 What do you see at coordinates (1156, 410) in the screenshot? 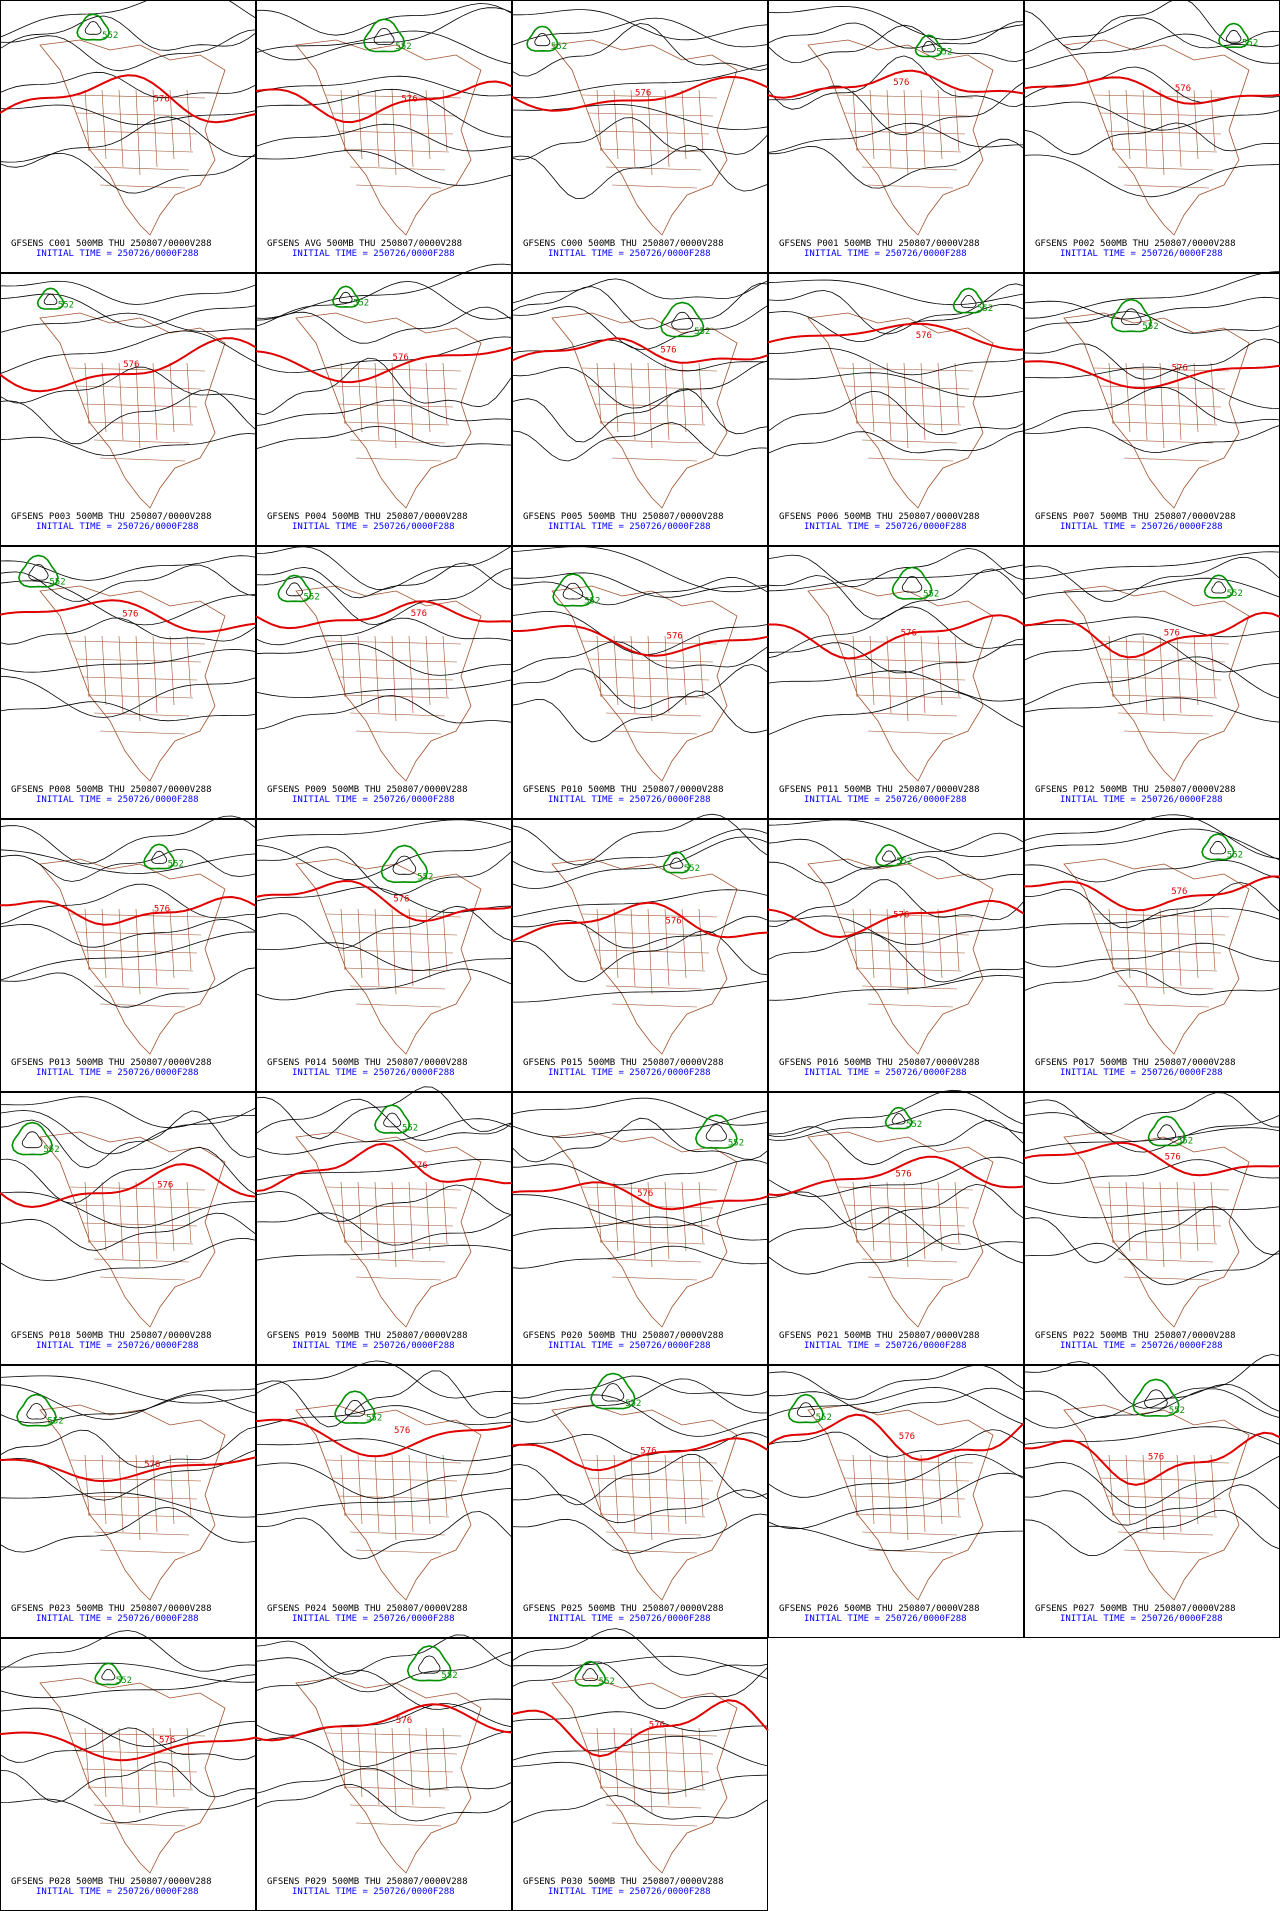
I see `coastline` at bounding box center [1156, 410].